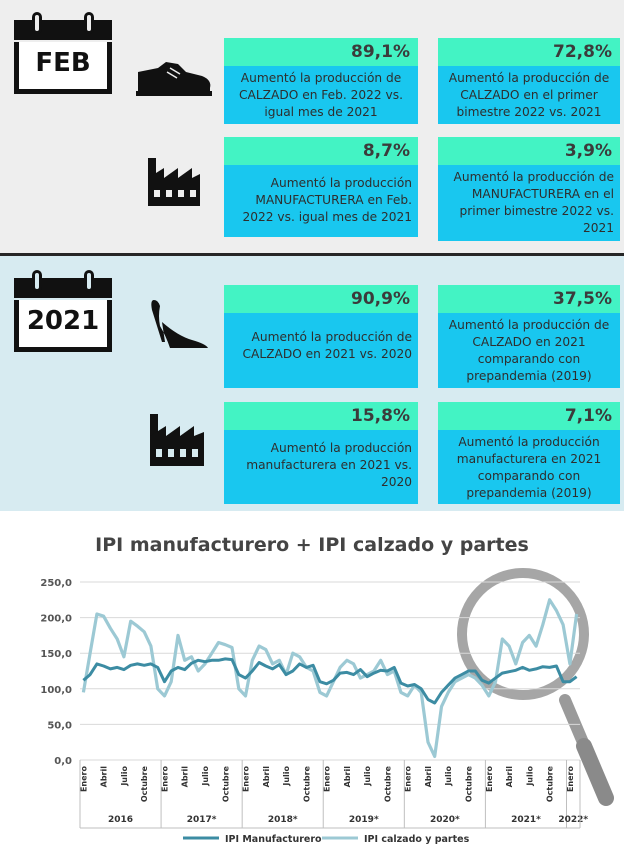 The image size is (624, 852). Describe the element at coordinates (445, 820) in the screenshot. I see `year-label: 2020*` at that location.